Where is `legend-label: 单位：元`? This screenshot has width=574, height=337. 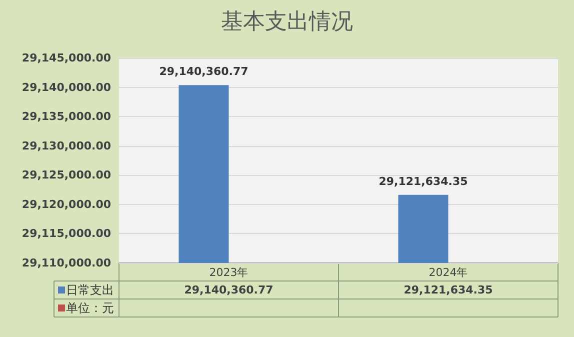
legend-label: 单位：元 is located at coordinates (90, 308).